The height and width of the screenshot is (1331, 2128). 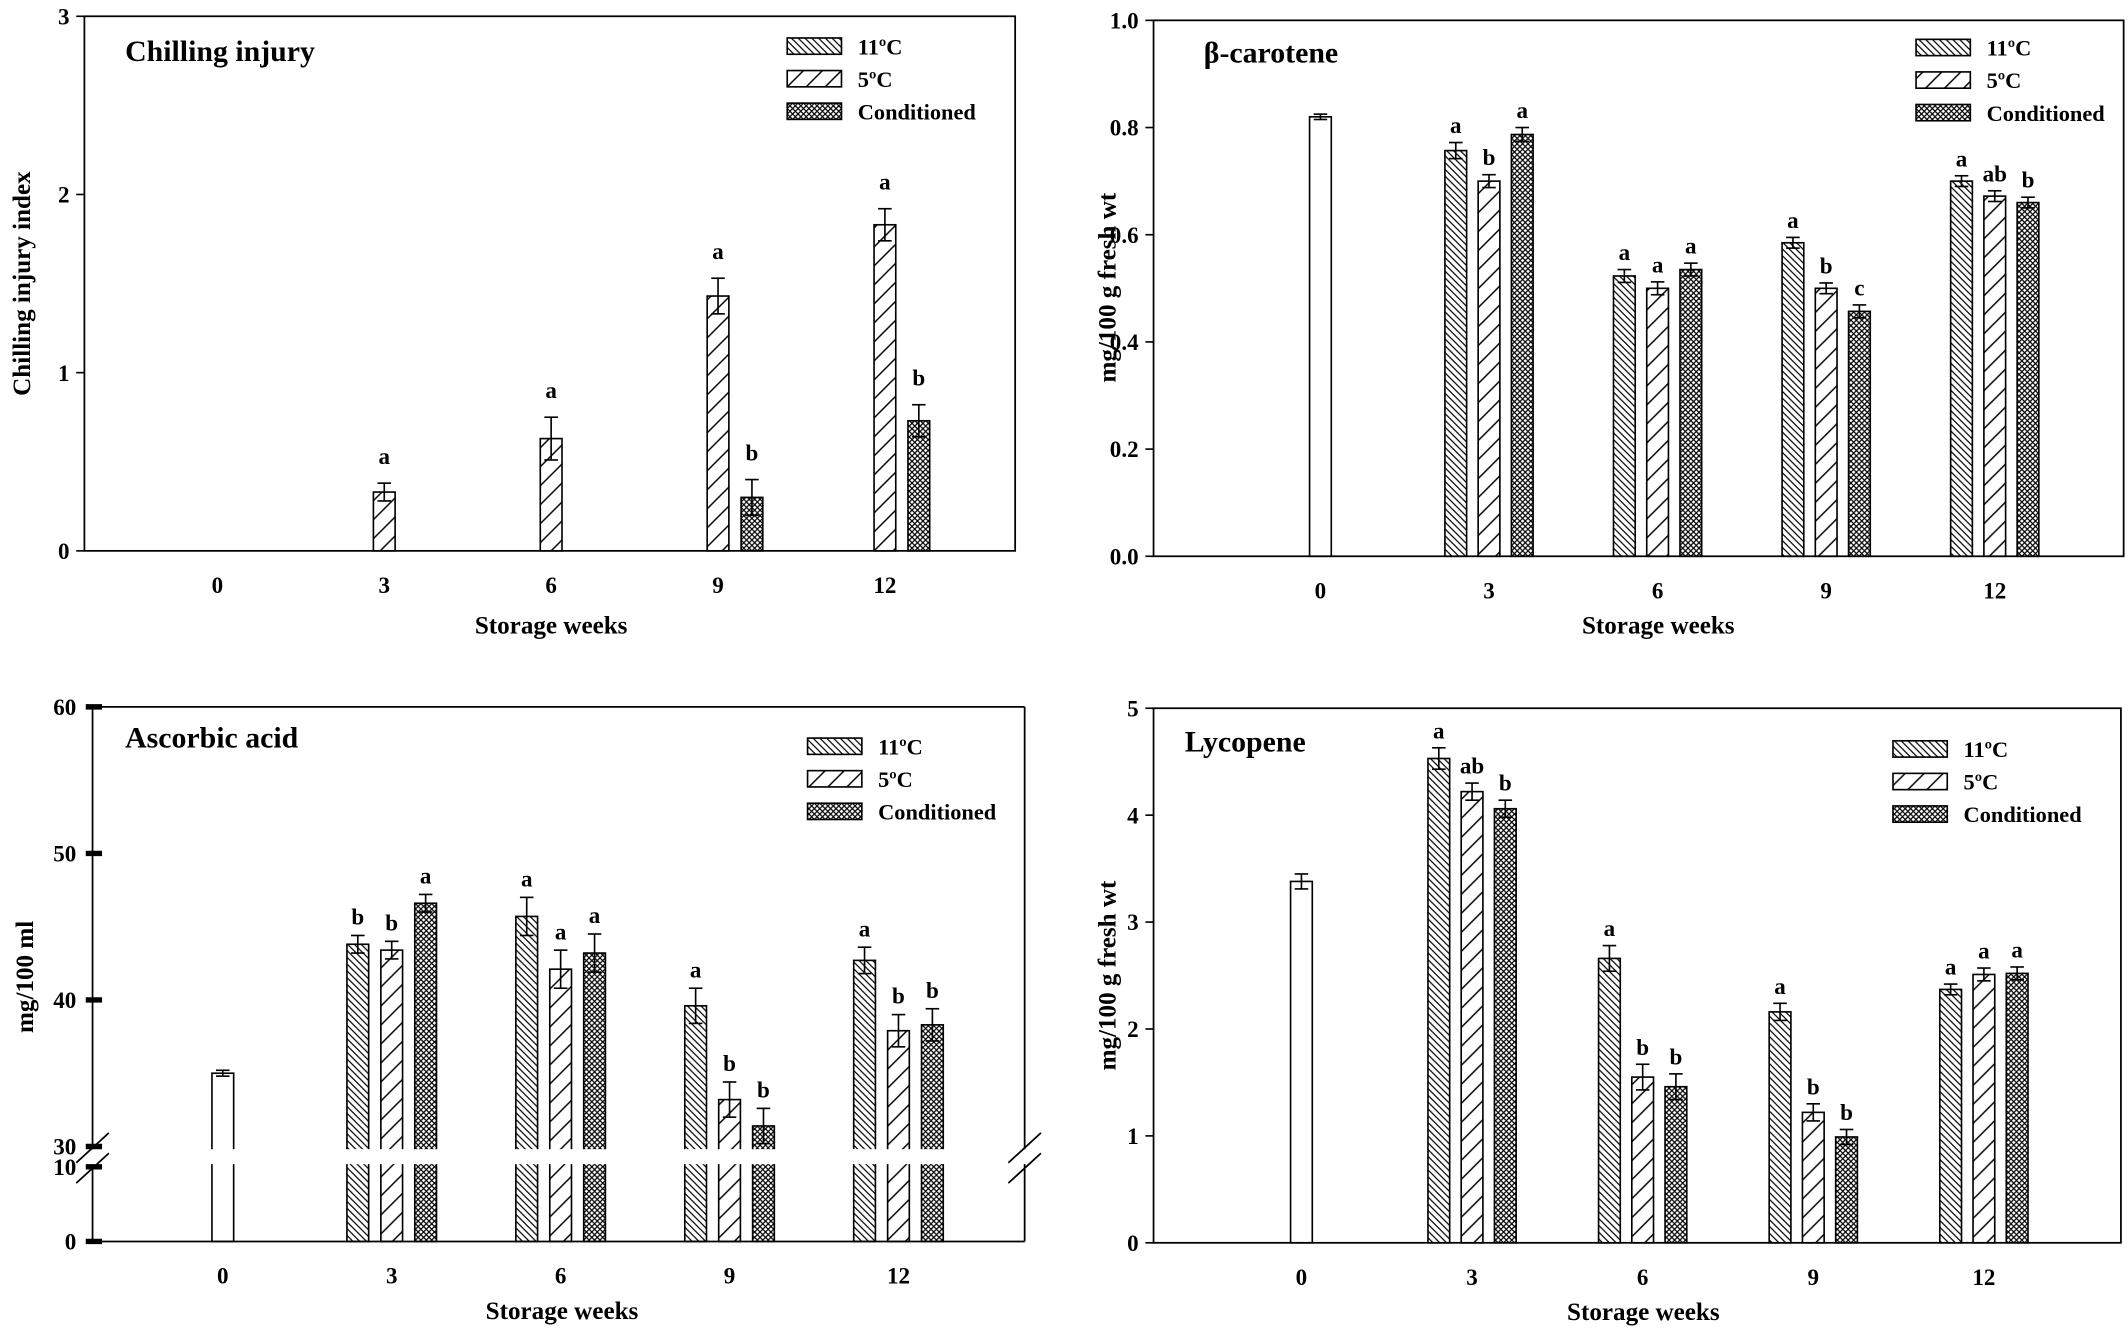 I want to click on chart-title: Chilling injury, so click(x=220, y=51).